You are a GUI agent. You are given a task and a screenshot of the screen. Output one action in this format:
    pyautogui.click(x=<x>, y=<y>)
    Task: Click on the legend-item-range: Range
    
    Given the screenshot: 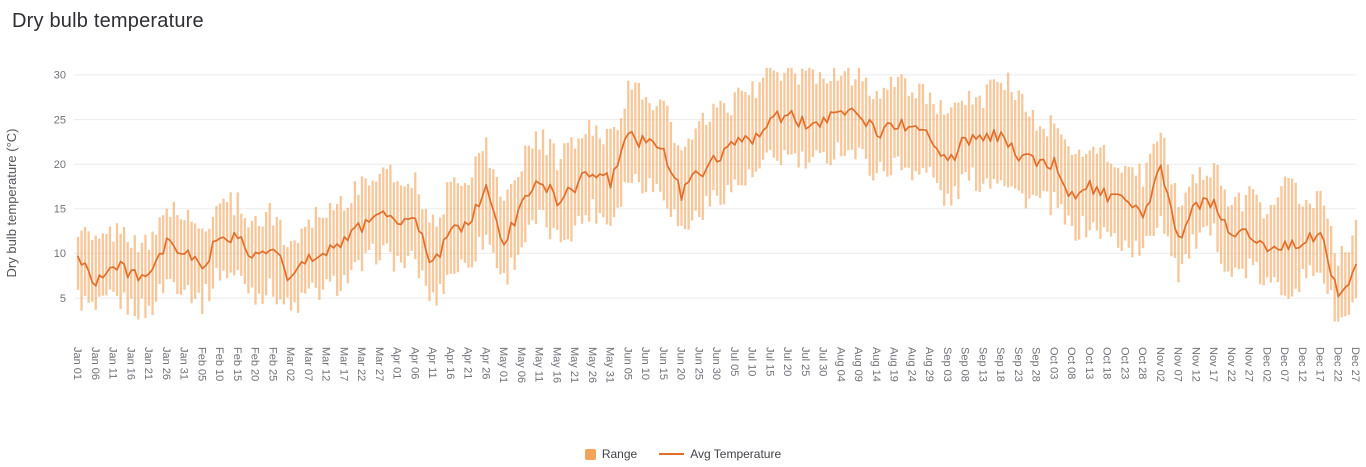 What is the action you would take?
    pyautogui.click(x=610, y=454)
    